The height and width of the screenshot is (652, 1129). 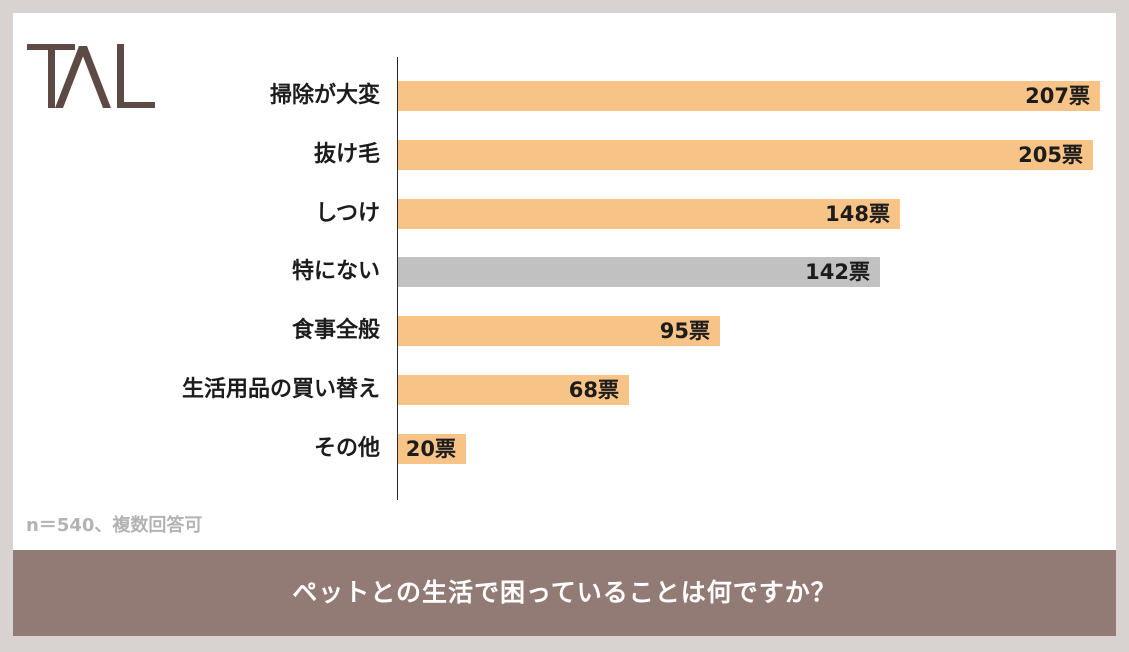 I want to click on value-label: 95票, so click(x=684, y=331).